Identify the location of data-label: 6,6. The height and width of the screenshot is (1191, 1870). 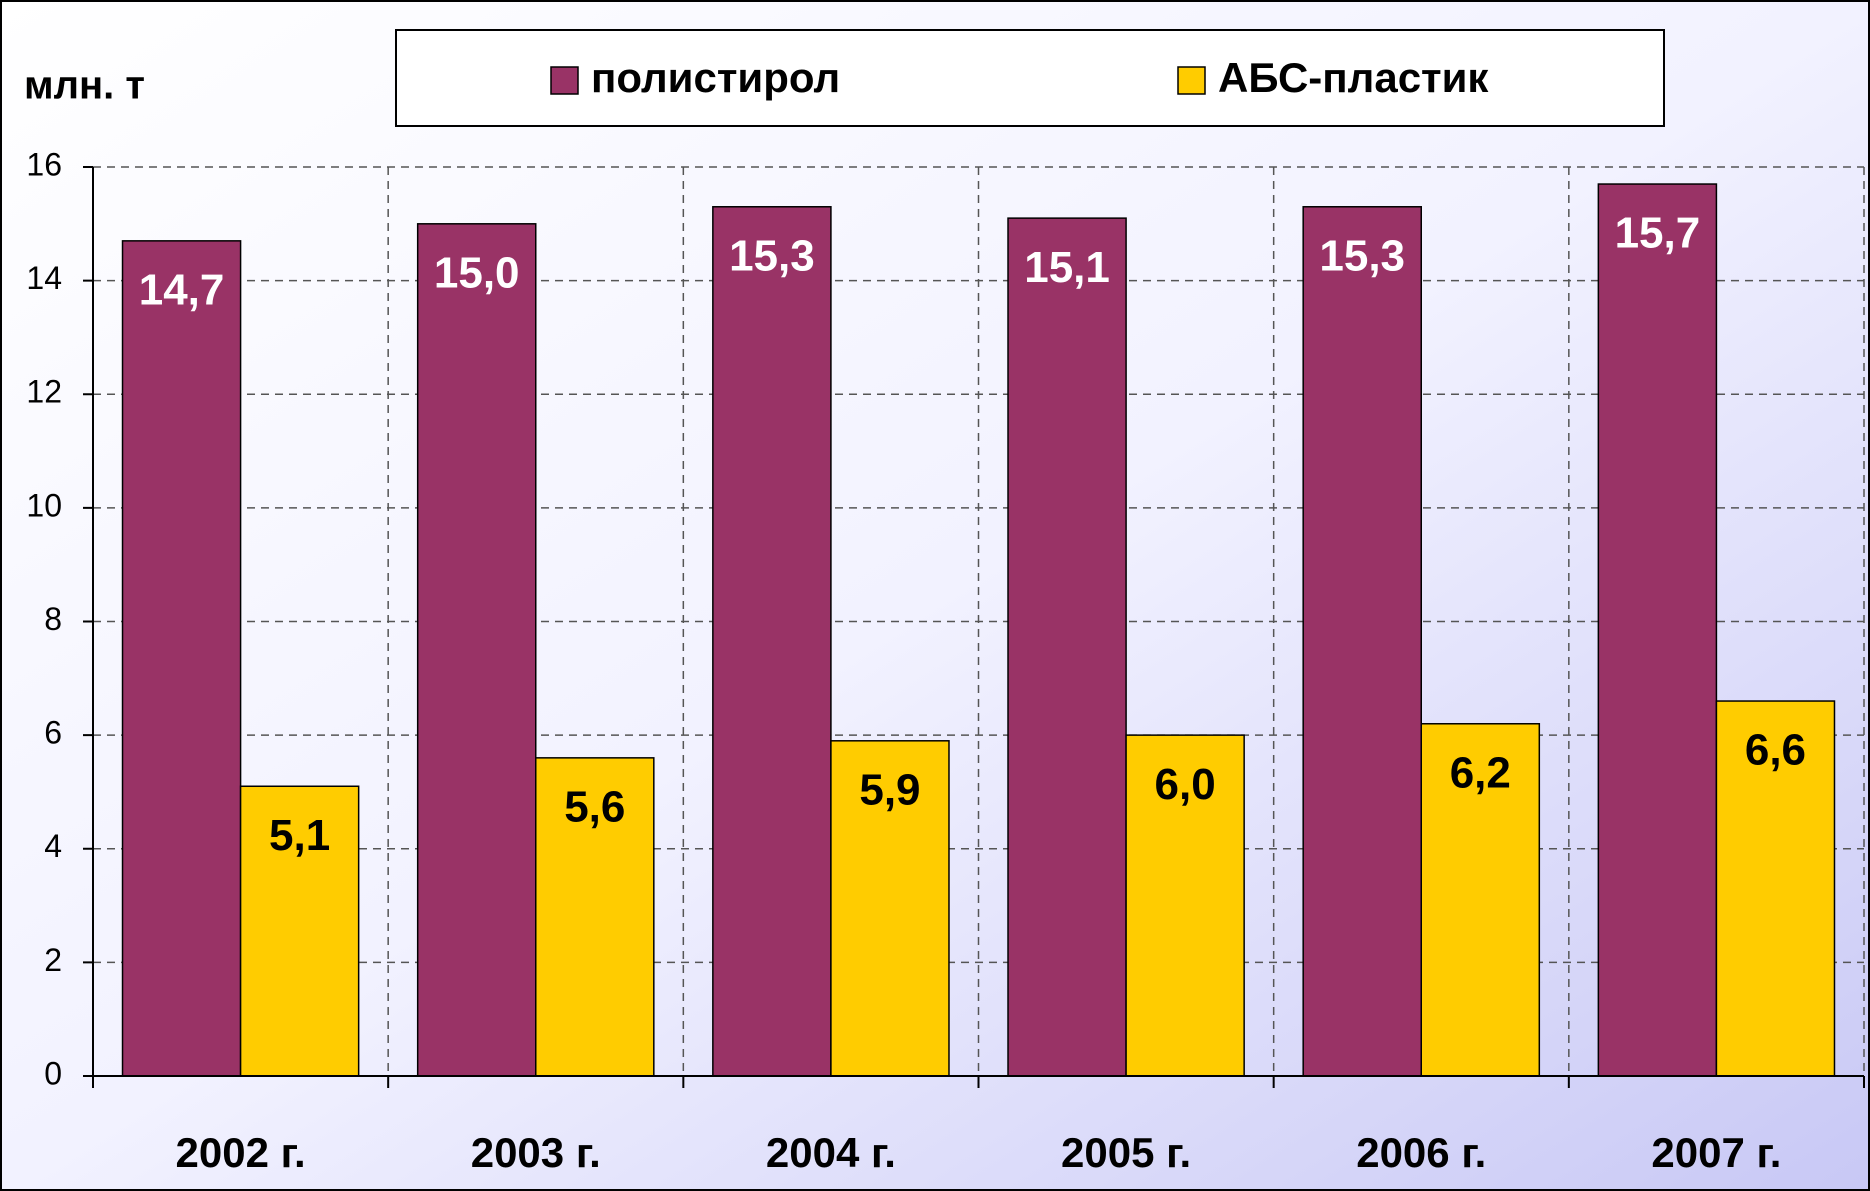
(1775, 750).